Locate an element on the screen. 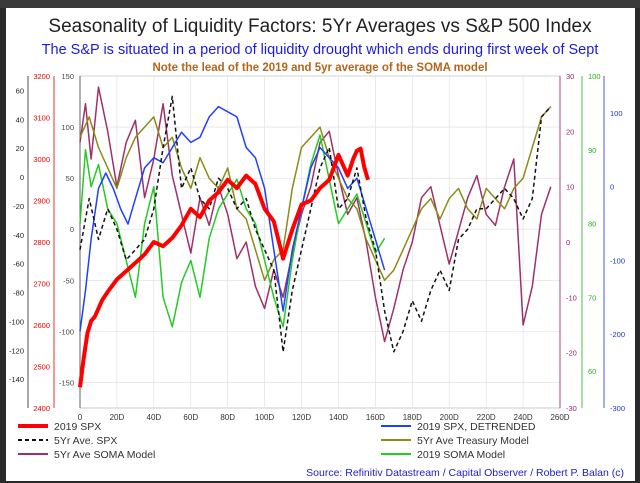  right-soma-tick-label: 30 is located at coordinates (570, 76).